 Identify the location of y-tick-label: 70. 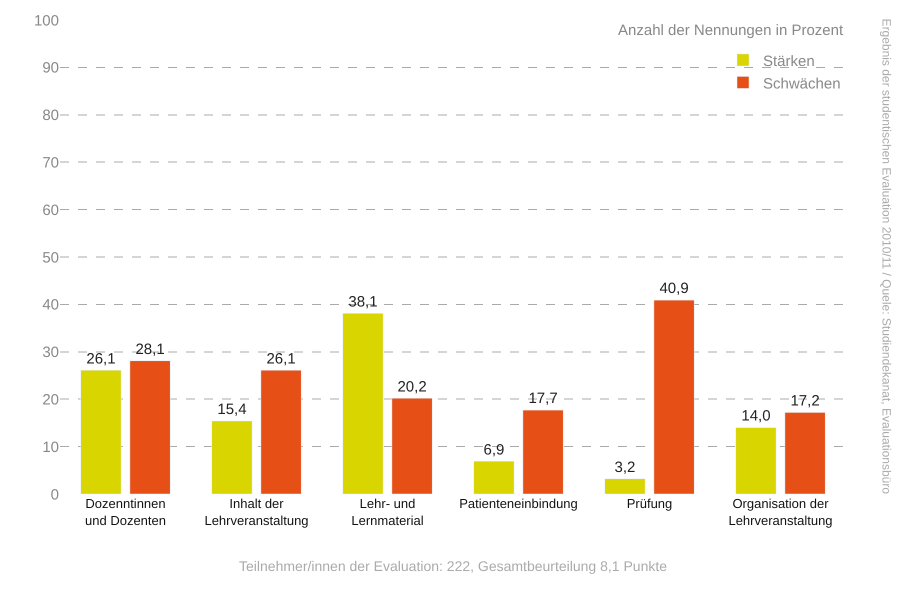
(50, 163).